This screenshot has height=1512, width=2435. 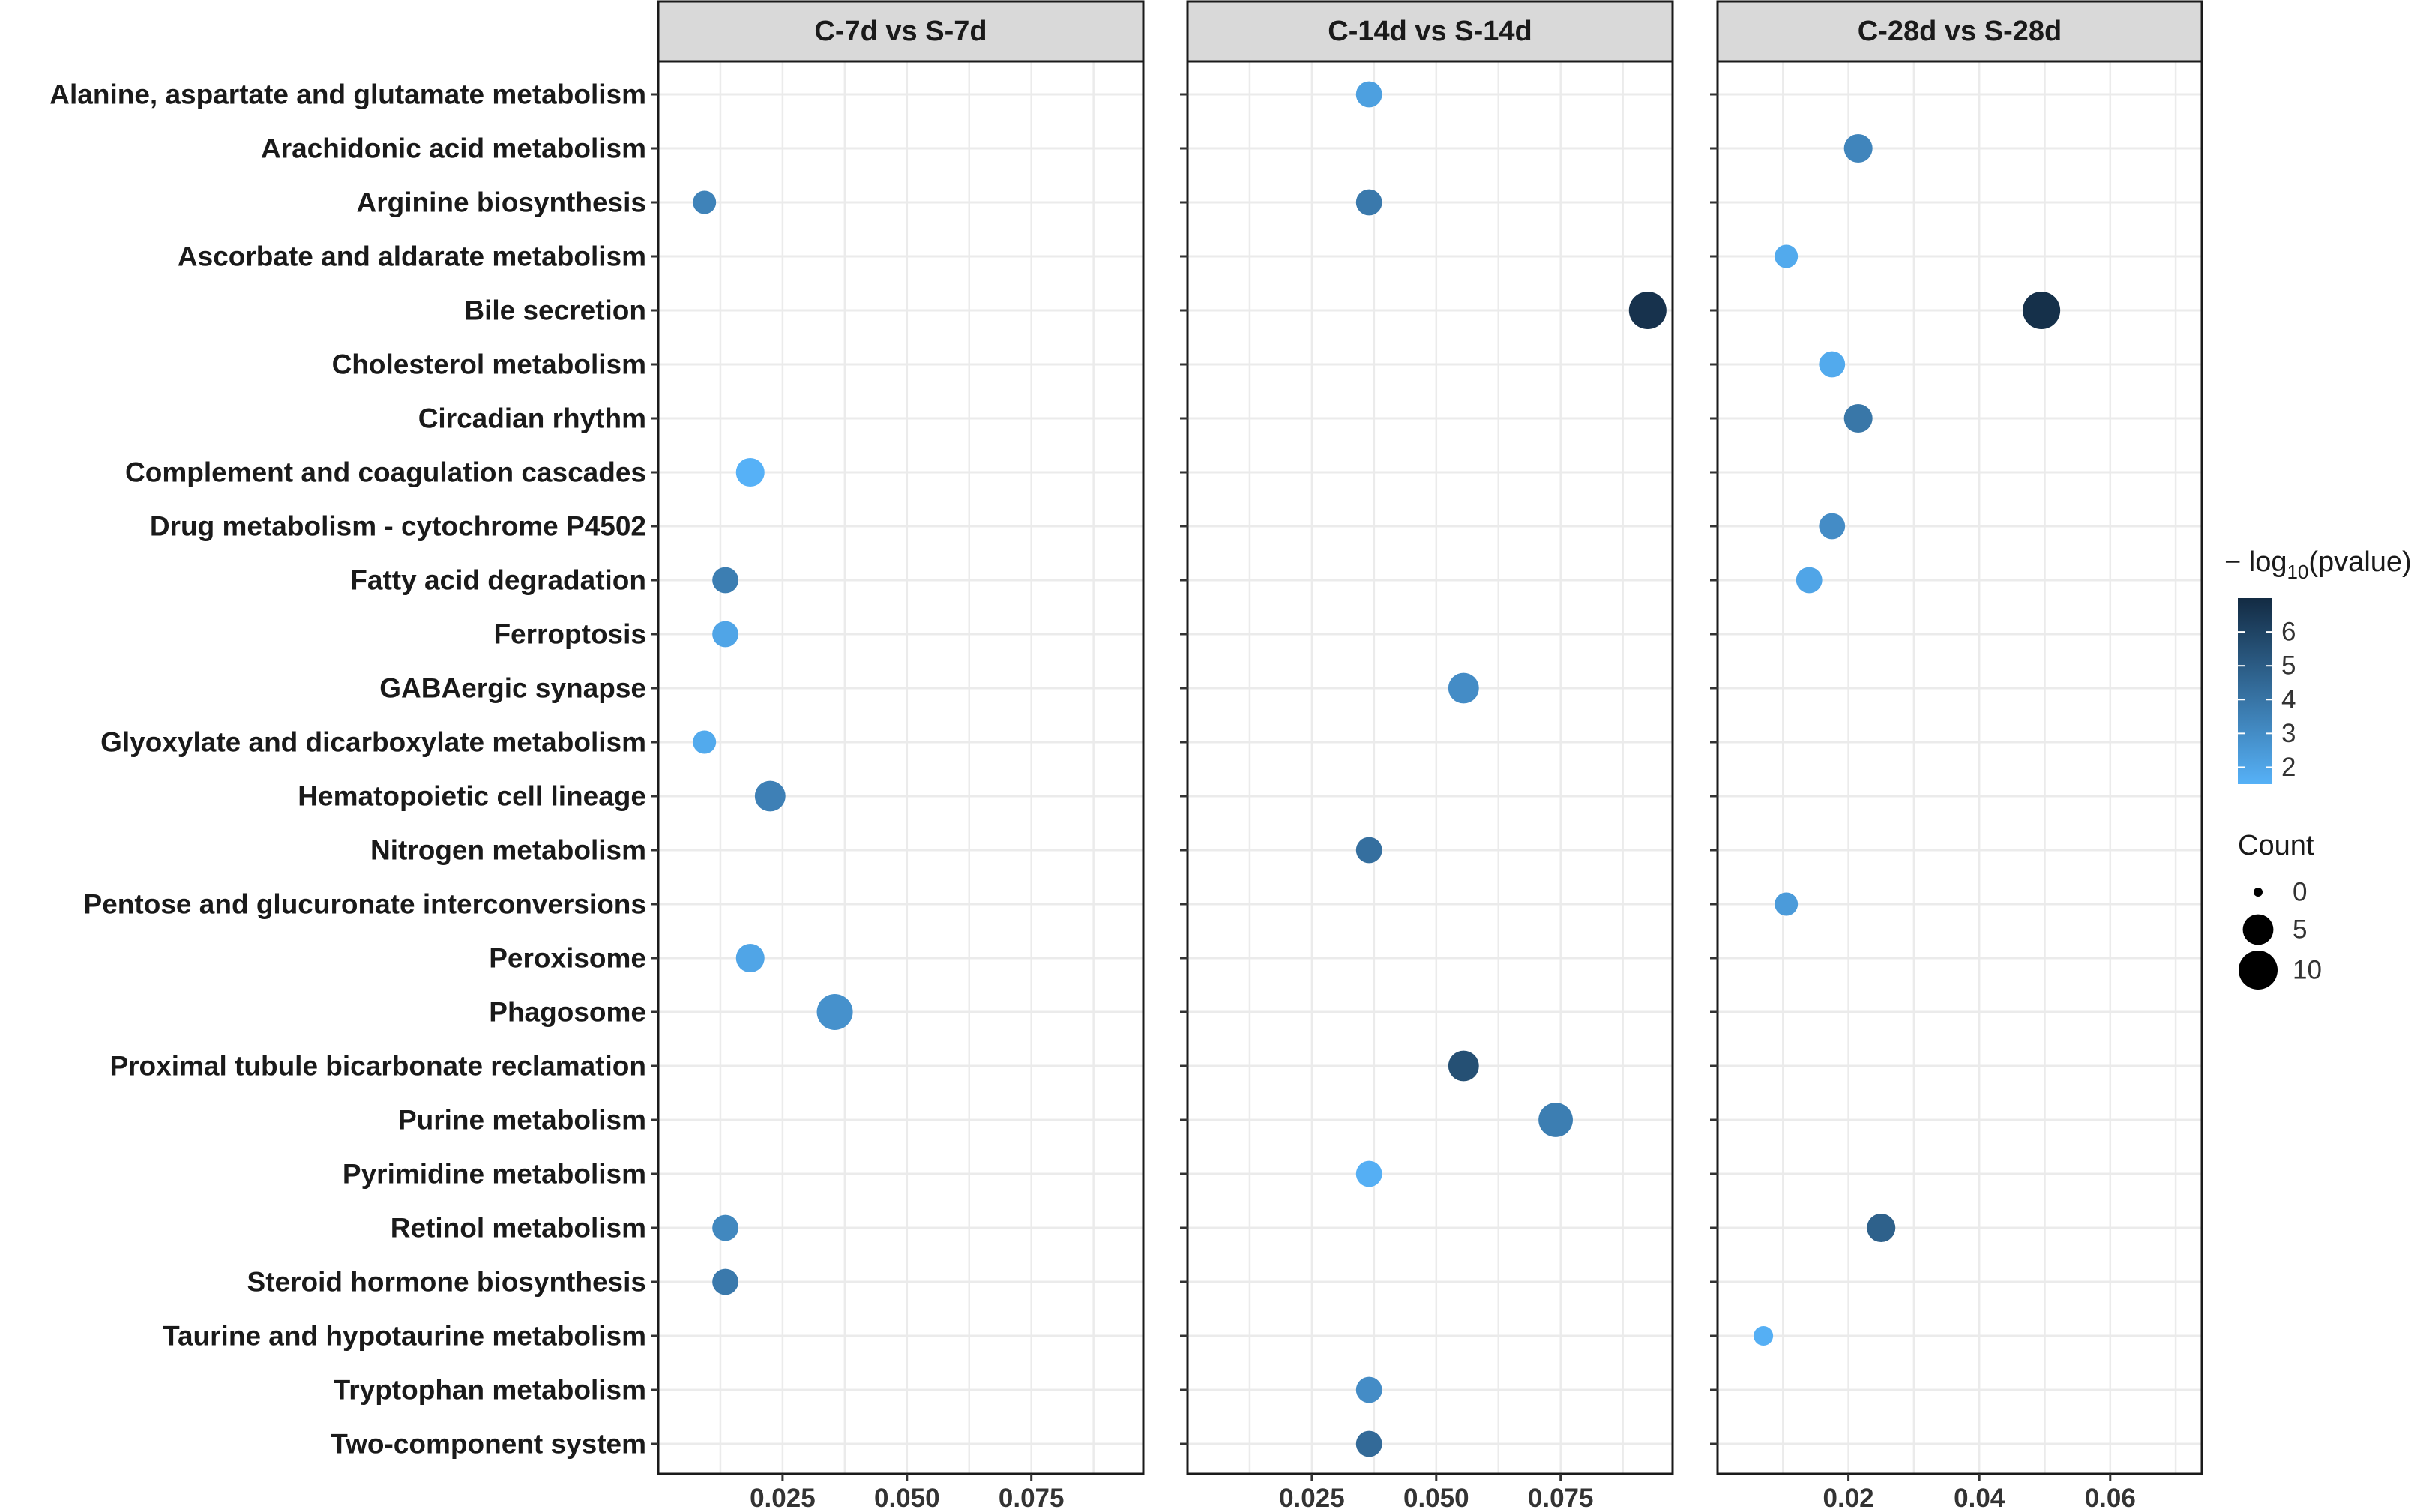 I want to click on data-point-peroxisome, so click(x=750, y=958).